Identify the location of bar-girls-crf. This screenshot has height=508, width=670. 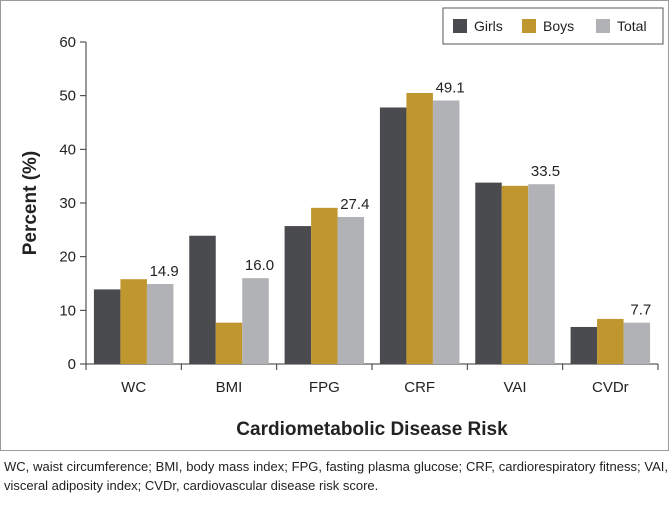
(393, 236).